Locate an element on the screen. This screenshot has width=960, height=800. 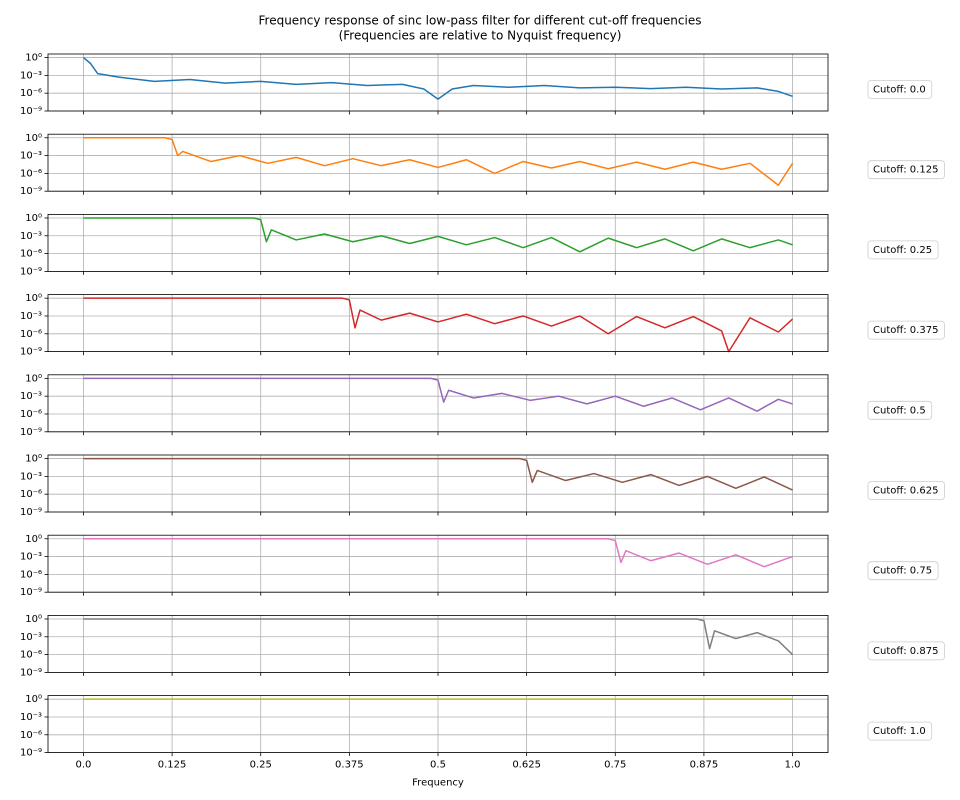
legend-label: Cutoff: 1.0 is located at coordinates (899, 731).